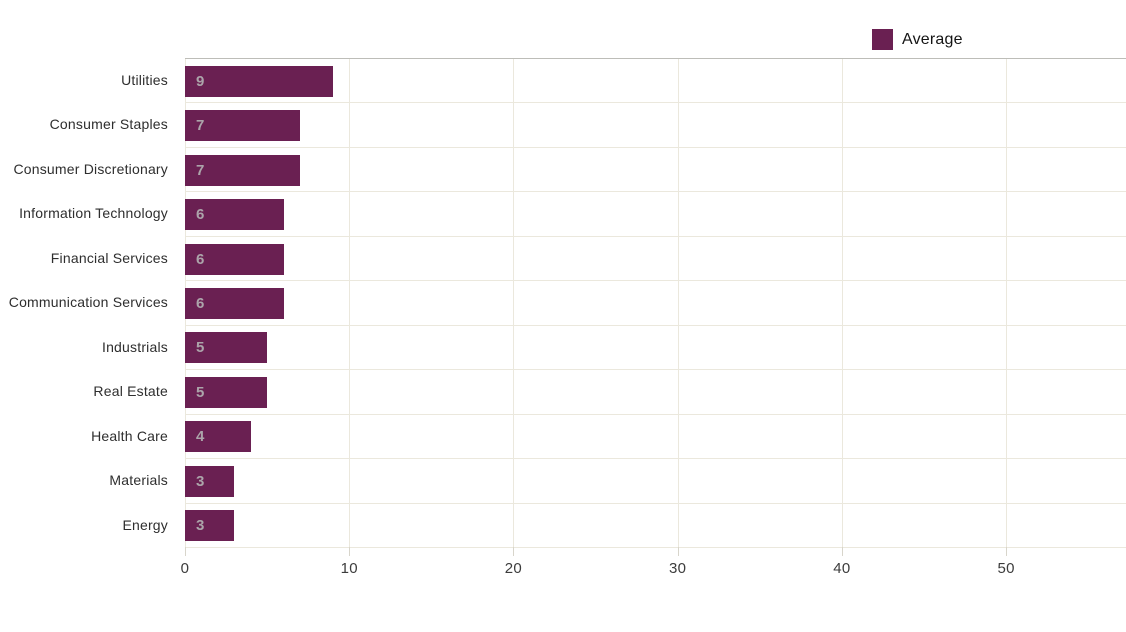 This screenshot has width=1126, height=632. What do you see at coordinates (145, 524) in the screenshot?
I see `category-label: Energy` at bounding box center [145, 524].